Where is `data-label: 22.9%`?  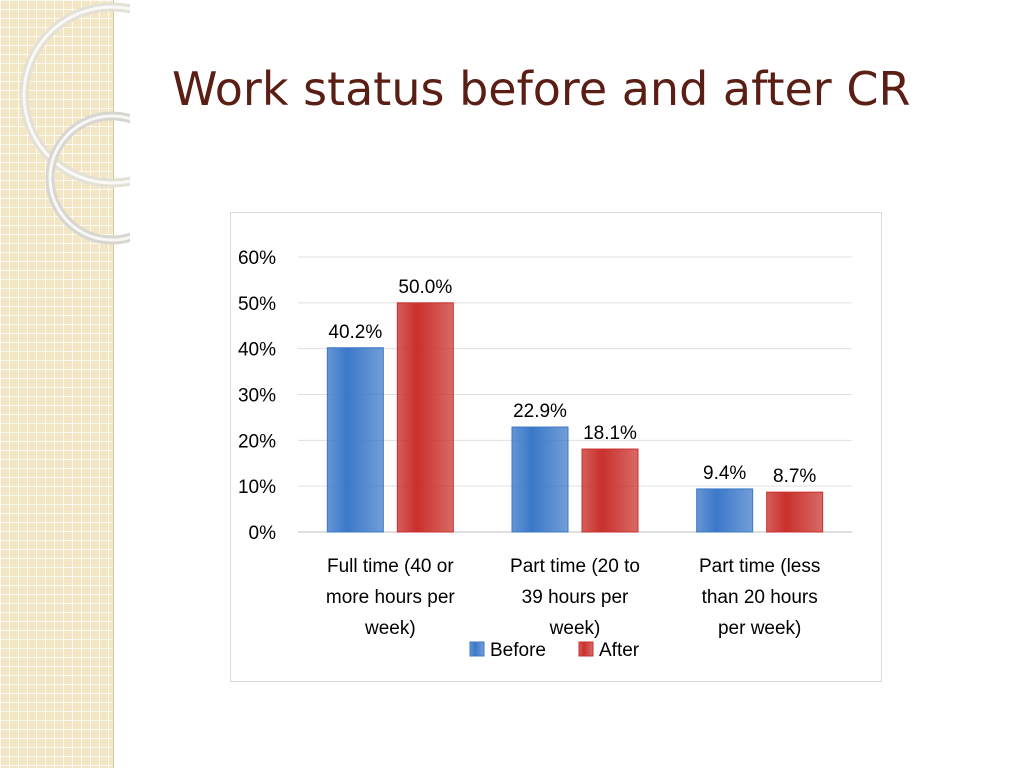 data-label: 22.9% is located at coordinates (540, 411).